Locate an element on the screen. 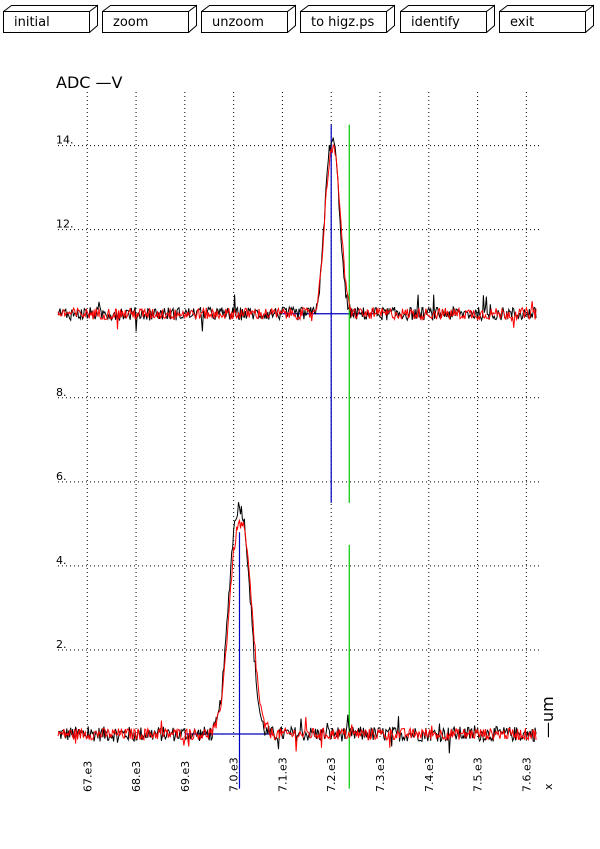 This screenshot has height=849, width=600. x-axis-name: x is located at coordinates (548, 786).